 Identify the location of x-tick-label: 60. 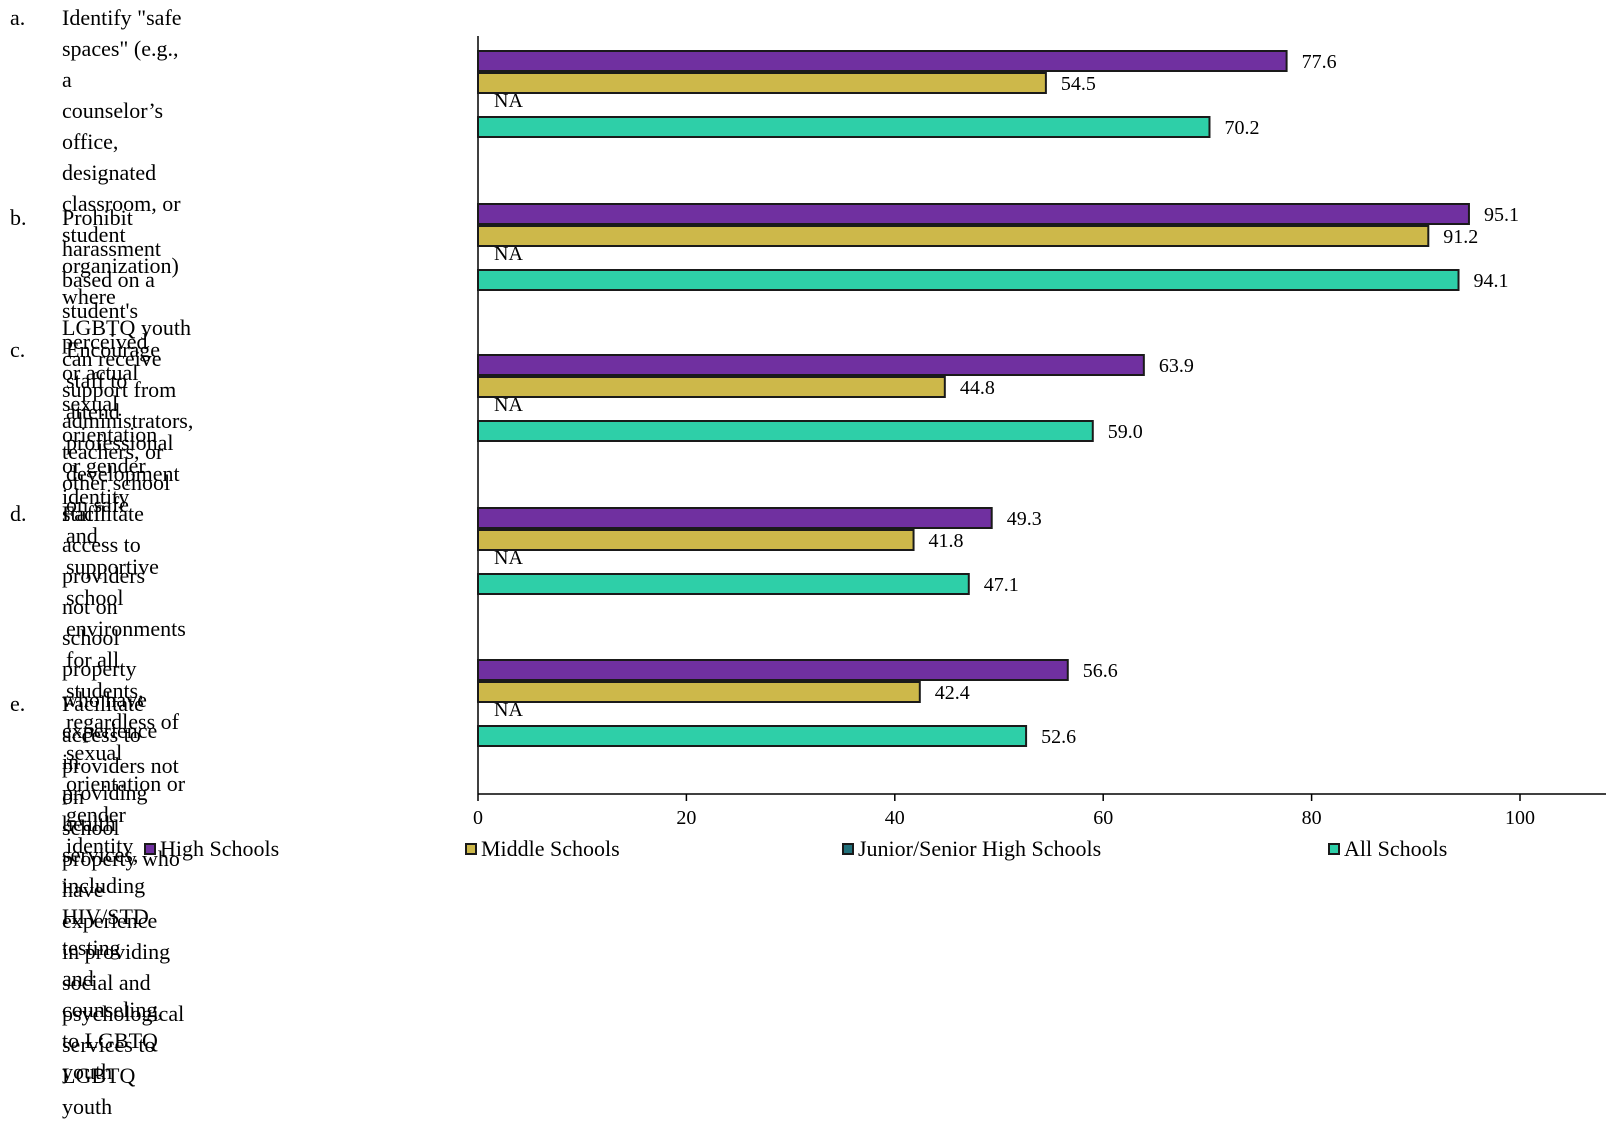
(1103, 818).